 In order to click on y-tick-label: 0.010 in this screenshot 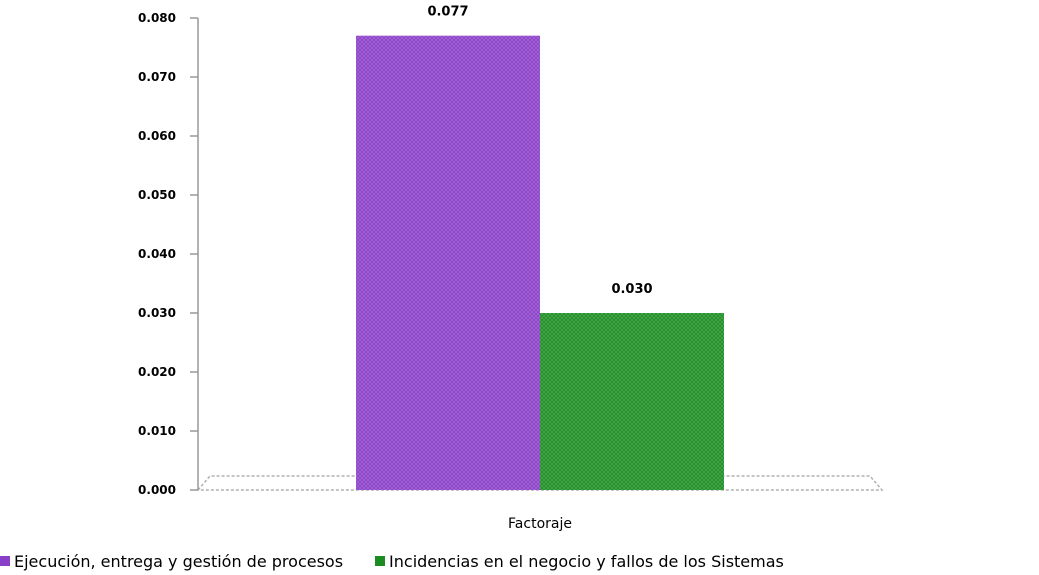, I will do `click(157, 431)`.